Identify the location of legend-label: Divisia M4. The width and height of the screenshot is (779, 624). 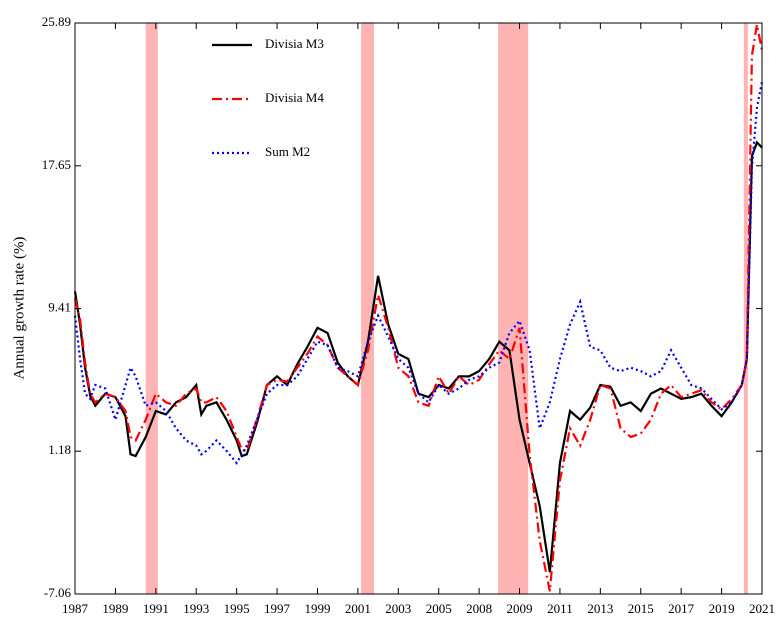
(294, 97).